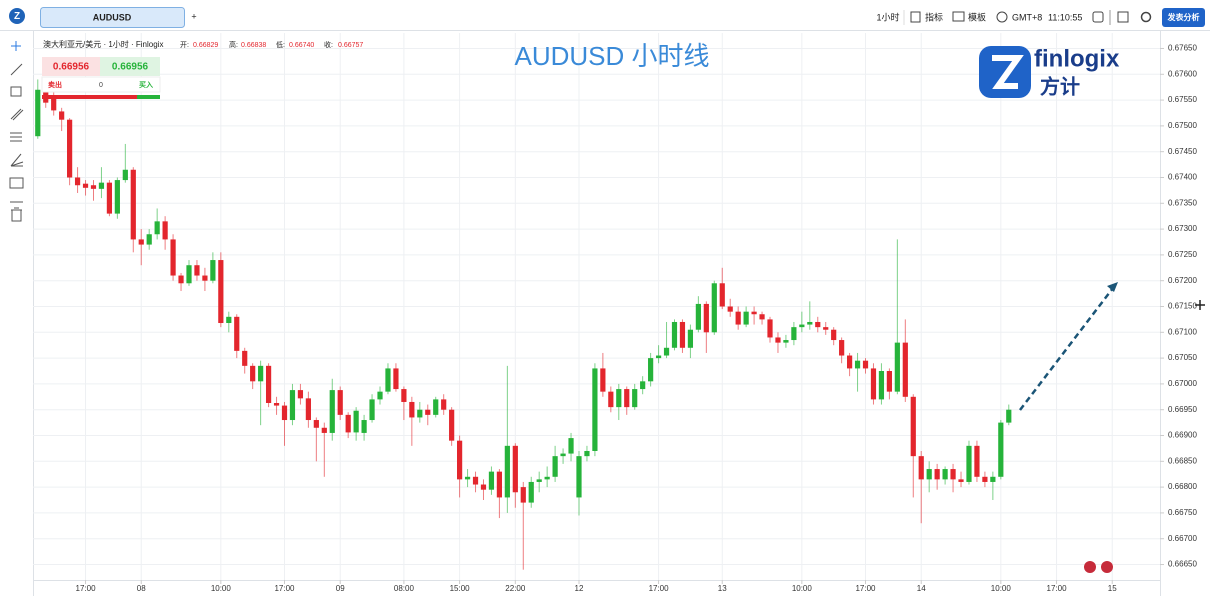  What do you see at coordinates (934, 16) in the screenshot?
I see `indicators: 指标` at bounding box center [934, 16].